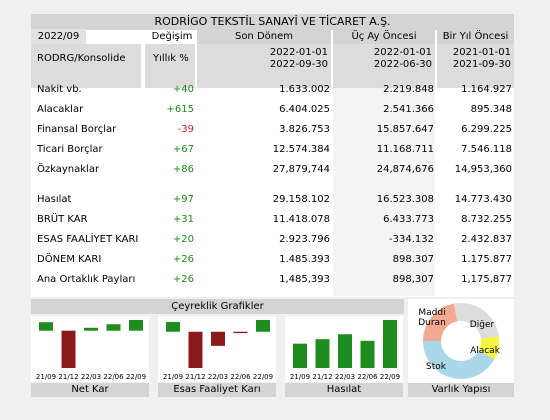 The height and width of the screenshot is (420, 550). What do you see at coordinates (183, 239) in the screenshot?
I see `row-change: +20` at bounding box center [183, 239].